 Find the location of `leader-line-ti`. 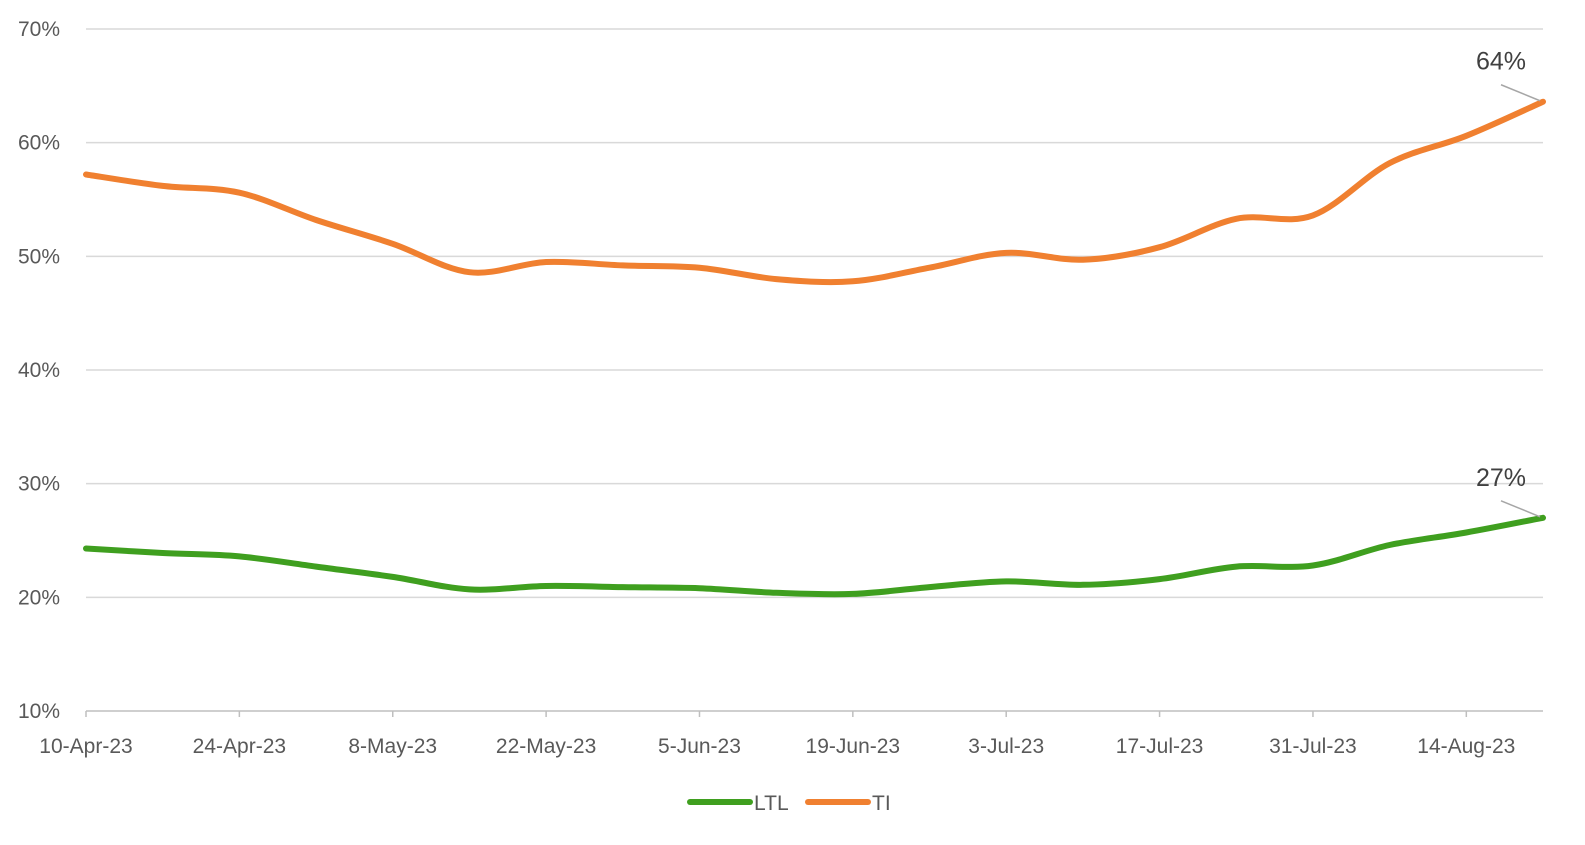

leader-line-ti is located at coordinates (1520, 93).